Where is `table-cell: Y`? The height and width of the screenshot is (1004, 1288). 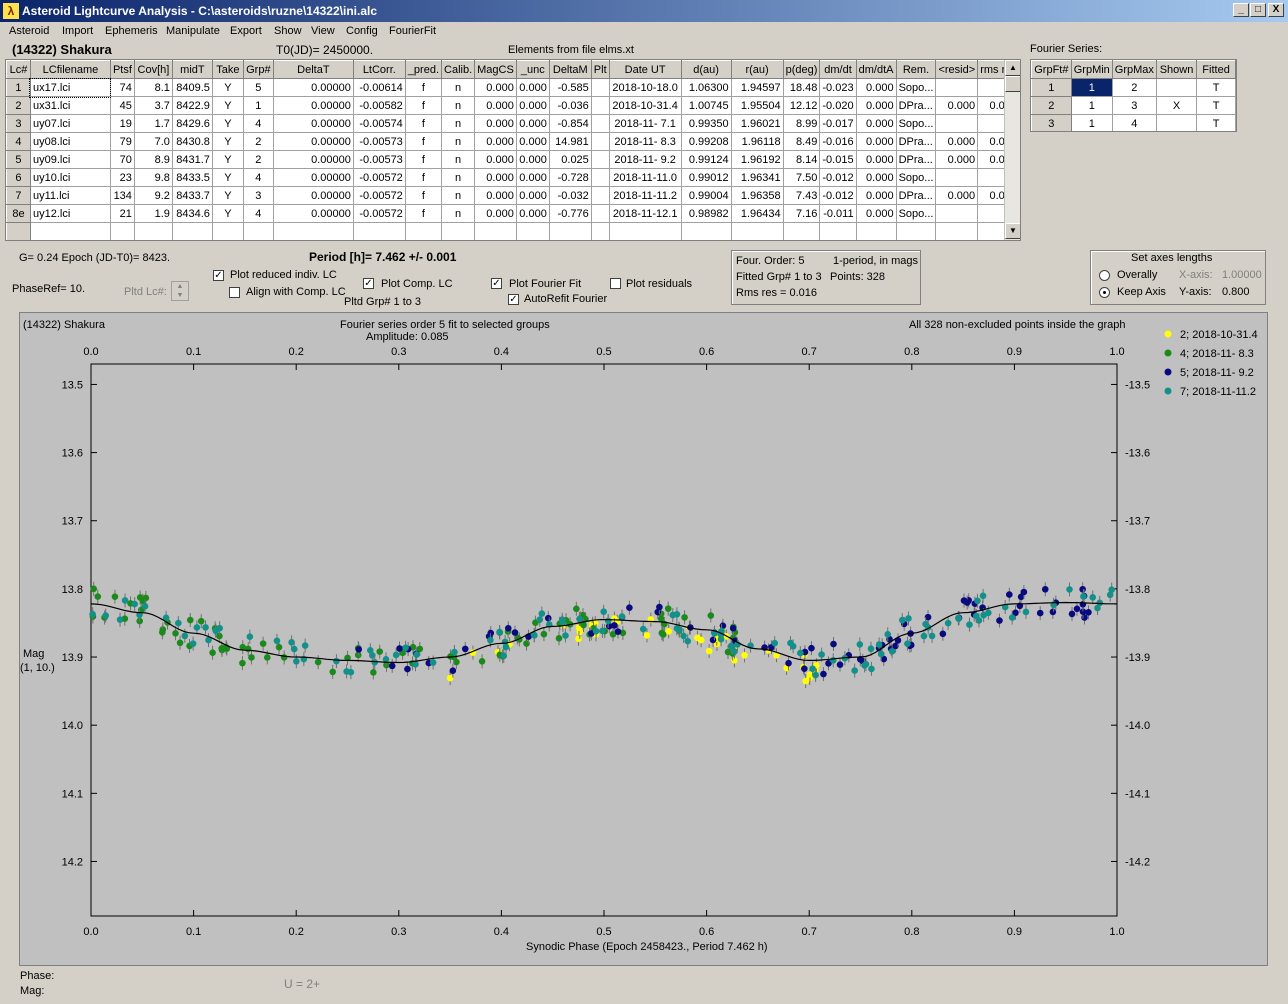 table-cell: Y is located at coordinates (227, 123).